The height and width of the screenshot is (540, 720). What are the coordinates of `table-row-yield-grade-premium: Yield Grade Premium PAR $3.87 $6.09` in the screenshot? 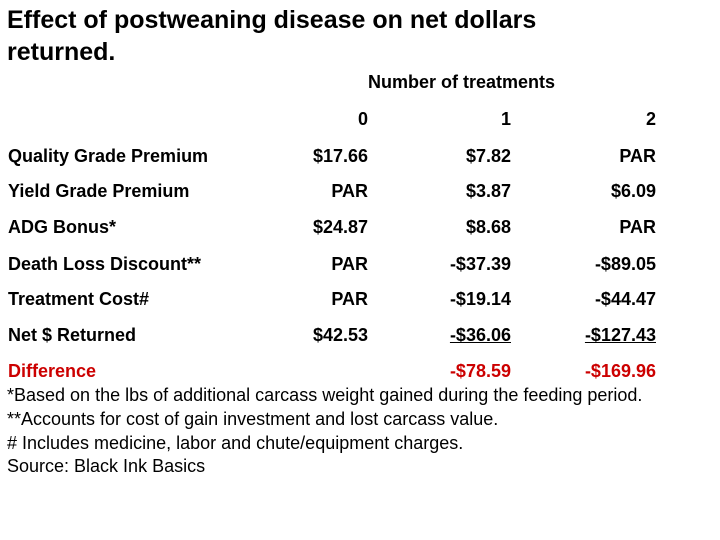 It's located at (360, 193).